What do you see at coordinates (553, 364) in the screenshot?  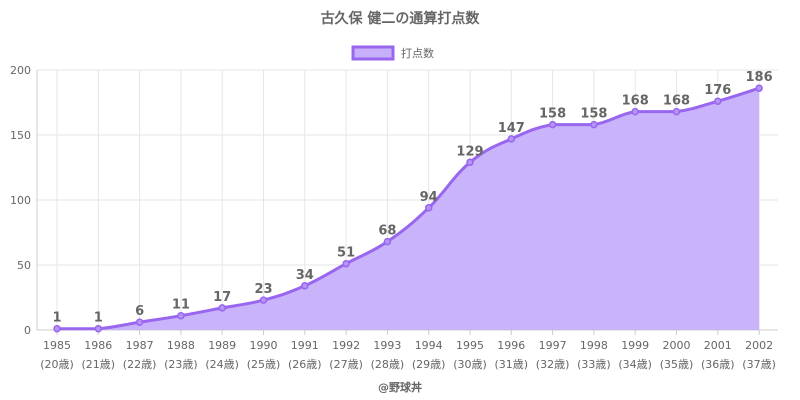 I see `x-tick-sublabel: (32歳)` at bounding box center [553, 364].